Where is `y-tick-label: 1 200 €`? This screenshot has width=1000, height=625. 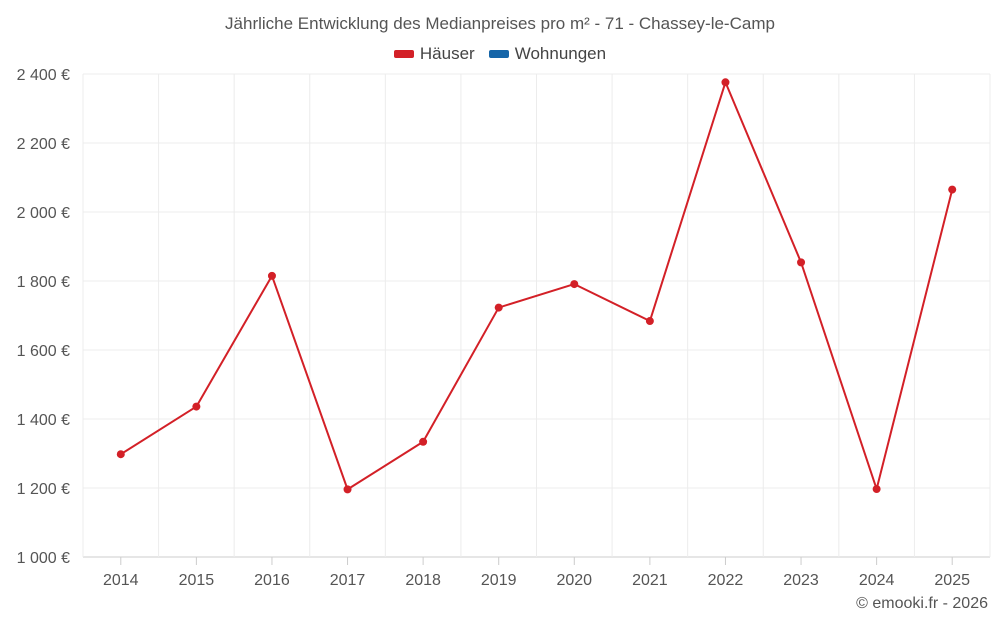
y-tick-label: 1 200 € is located at coordinates (43, 489).